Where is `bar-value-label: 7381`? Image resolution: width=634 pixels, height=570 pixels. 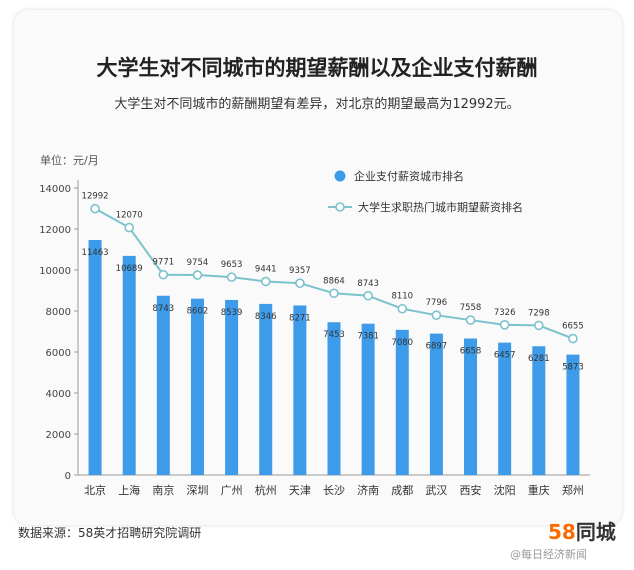
bar-value-label: 7381 is located at coordinates (368, 337).